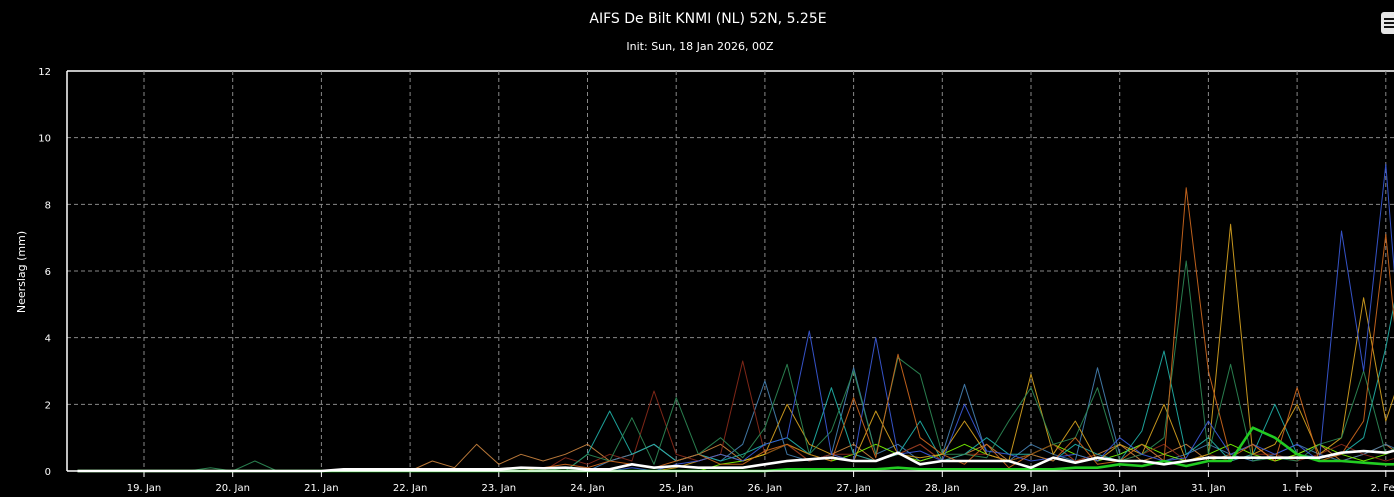  What do you see at coordinates (676, 488) in the screenshot?
I see `x-tick-label: 25. Jan` at bounding box center [676, 488].